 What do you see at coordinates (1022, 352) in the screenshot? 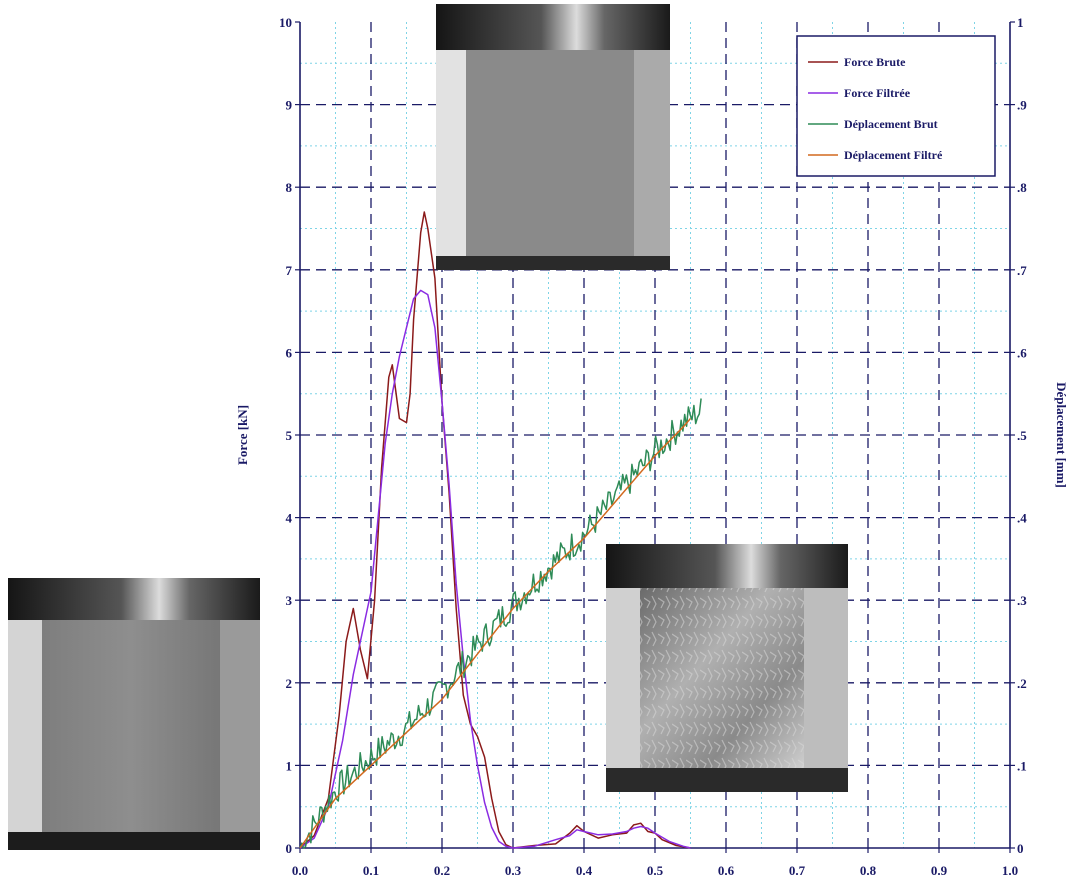
I see `y-right-tick-label: .6` at bounding box center [1022, 352].